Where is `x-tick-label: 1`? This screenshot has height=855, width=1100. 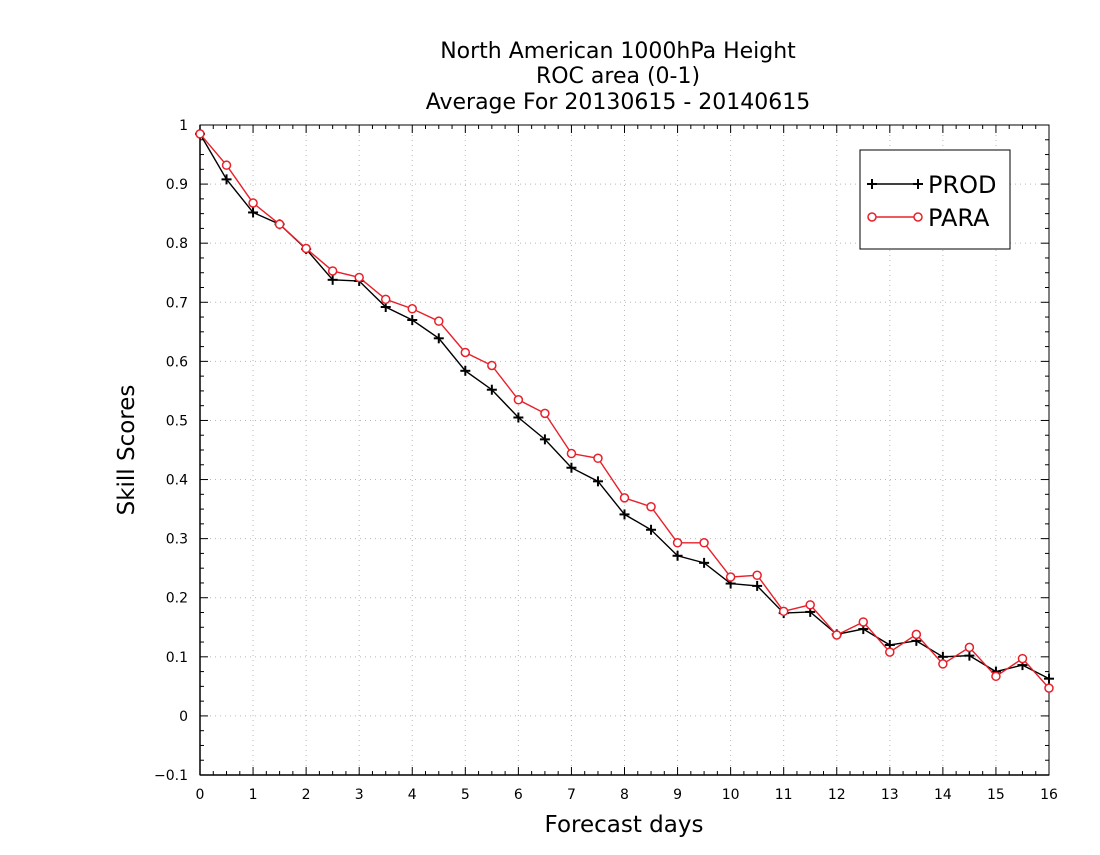
x-tick-label: 1 is located at coordinates (253, 795).